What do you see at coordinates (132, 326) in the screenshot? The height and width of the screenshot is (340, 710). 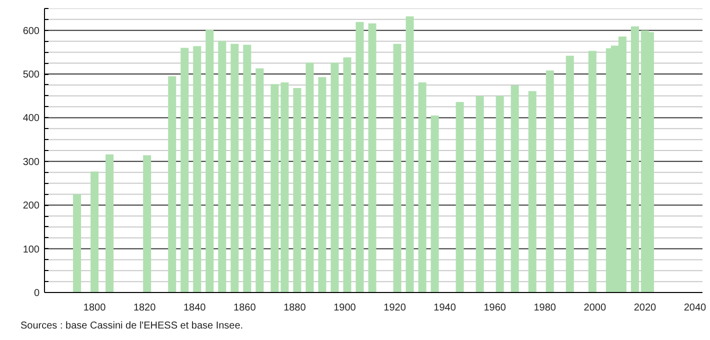 I see `source-note: Sources : base Cassini de l'EHESS et base Insee.` at bounding box center [132, 326].